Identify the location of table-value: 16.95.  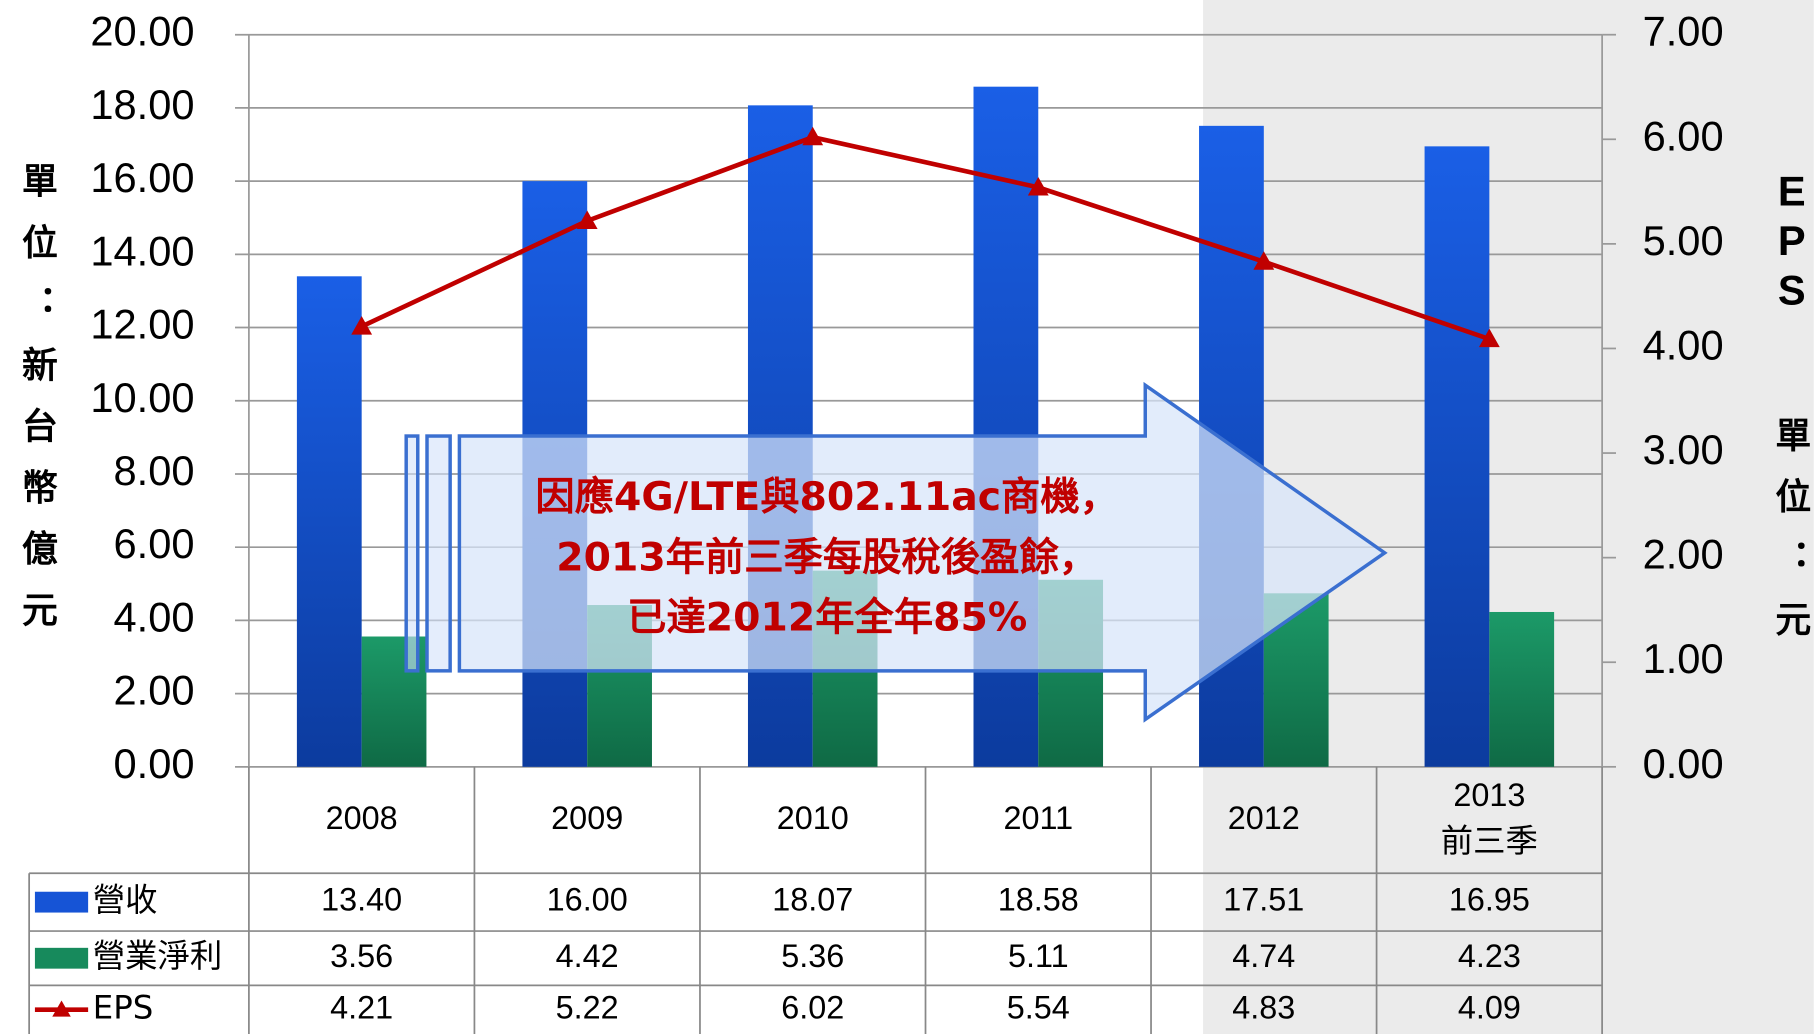
(1489, 900).